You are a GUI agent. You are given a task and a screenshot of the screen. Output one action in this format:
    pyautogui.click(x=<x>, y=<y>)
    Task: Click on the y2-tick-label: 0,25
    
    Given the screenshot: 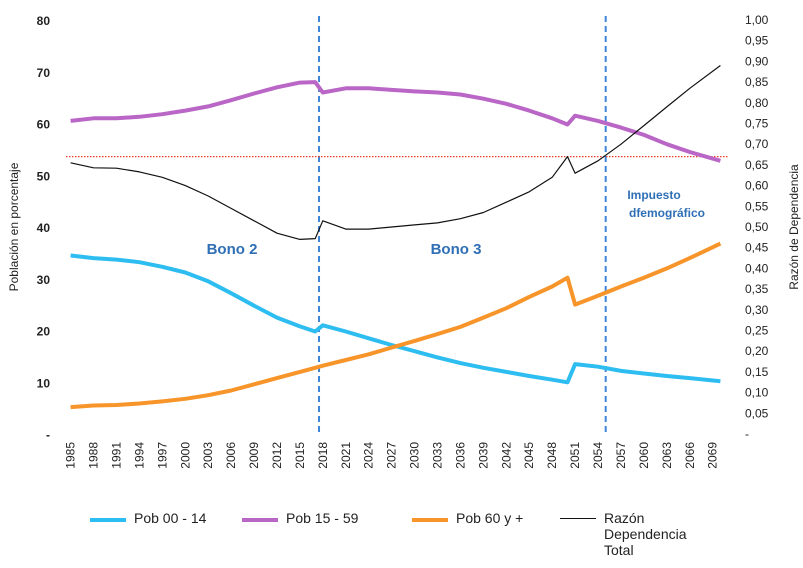 What is the action you would take?
    pyautogui.click(x=757, y=331)
    